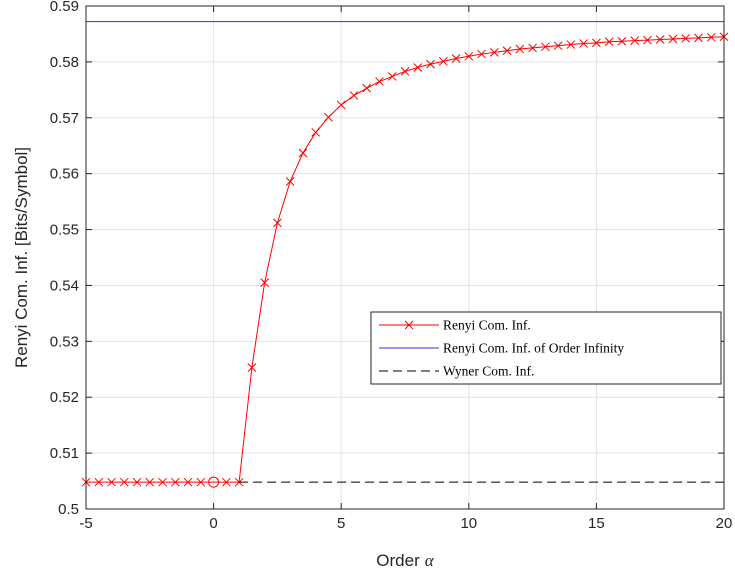  What do you see at coordinates (85, 523) in the screenshot?
I see `x-tick-label: -5` at bounding box center [85, 523].